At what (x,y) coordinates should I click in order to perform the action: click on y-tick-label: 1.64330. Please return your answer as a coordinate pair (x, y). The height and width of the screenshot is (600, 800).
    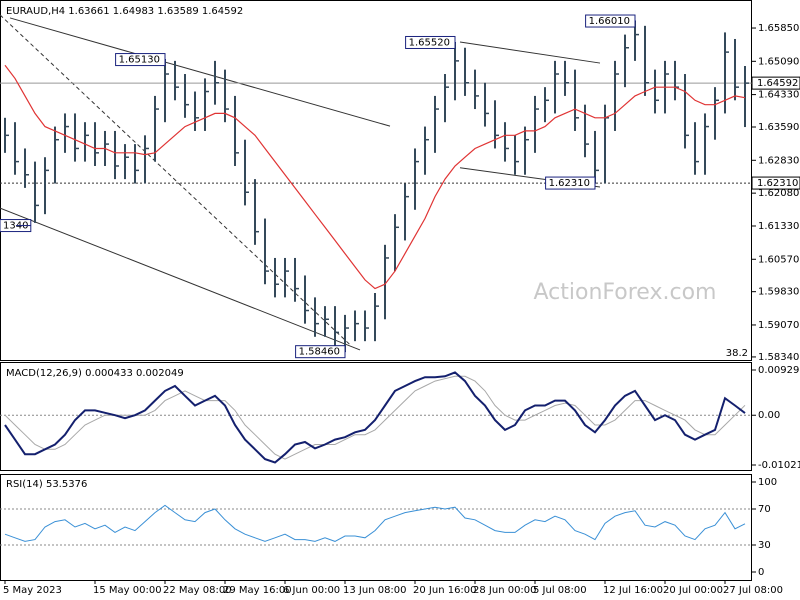
    Looking at the image, I should click on (778, 95).